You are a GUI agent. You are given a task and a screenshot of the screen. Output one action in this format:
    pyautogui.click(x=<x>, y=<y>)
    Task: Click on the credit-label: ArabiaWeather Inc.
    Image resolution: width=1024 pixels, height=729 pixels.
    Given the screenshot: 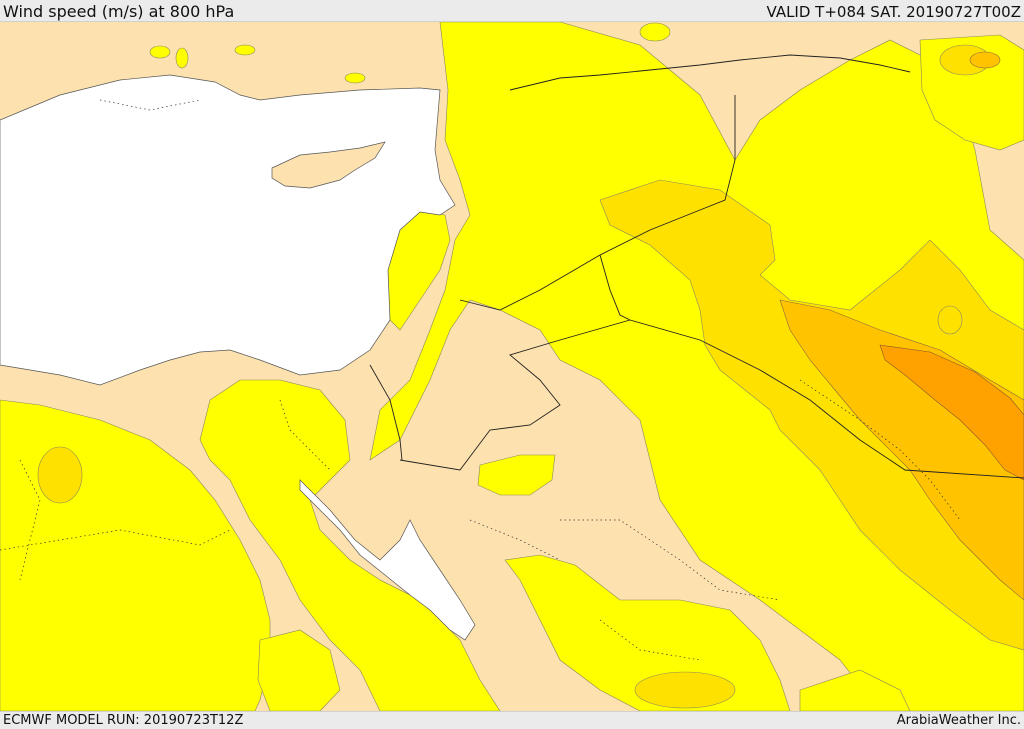 What is the action you would take?
    pyautogui.click(x=958, y=720)
    